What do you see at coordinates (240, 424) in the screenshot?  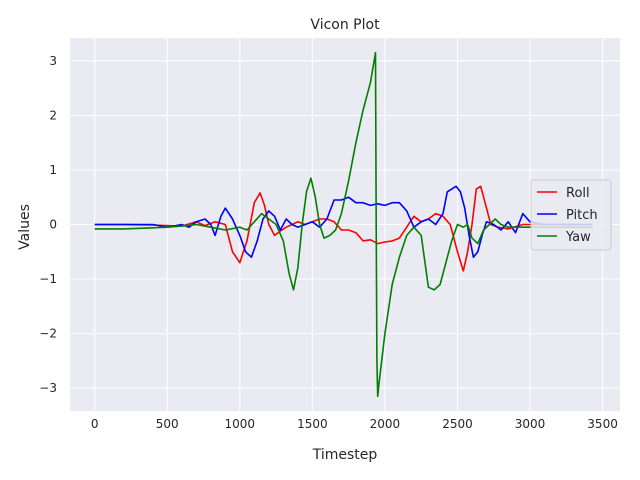 I see `x-tick-label: 1000` at bounding box center [240, 424].